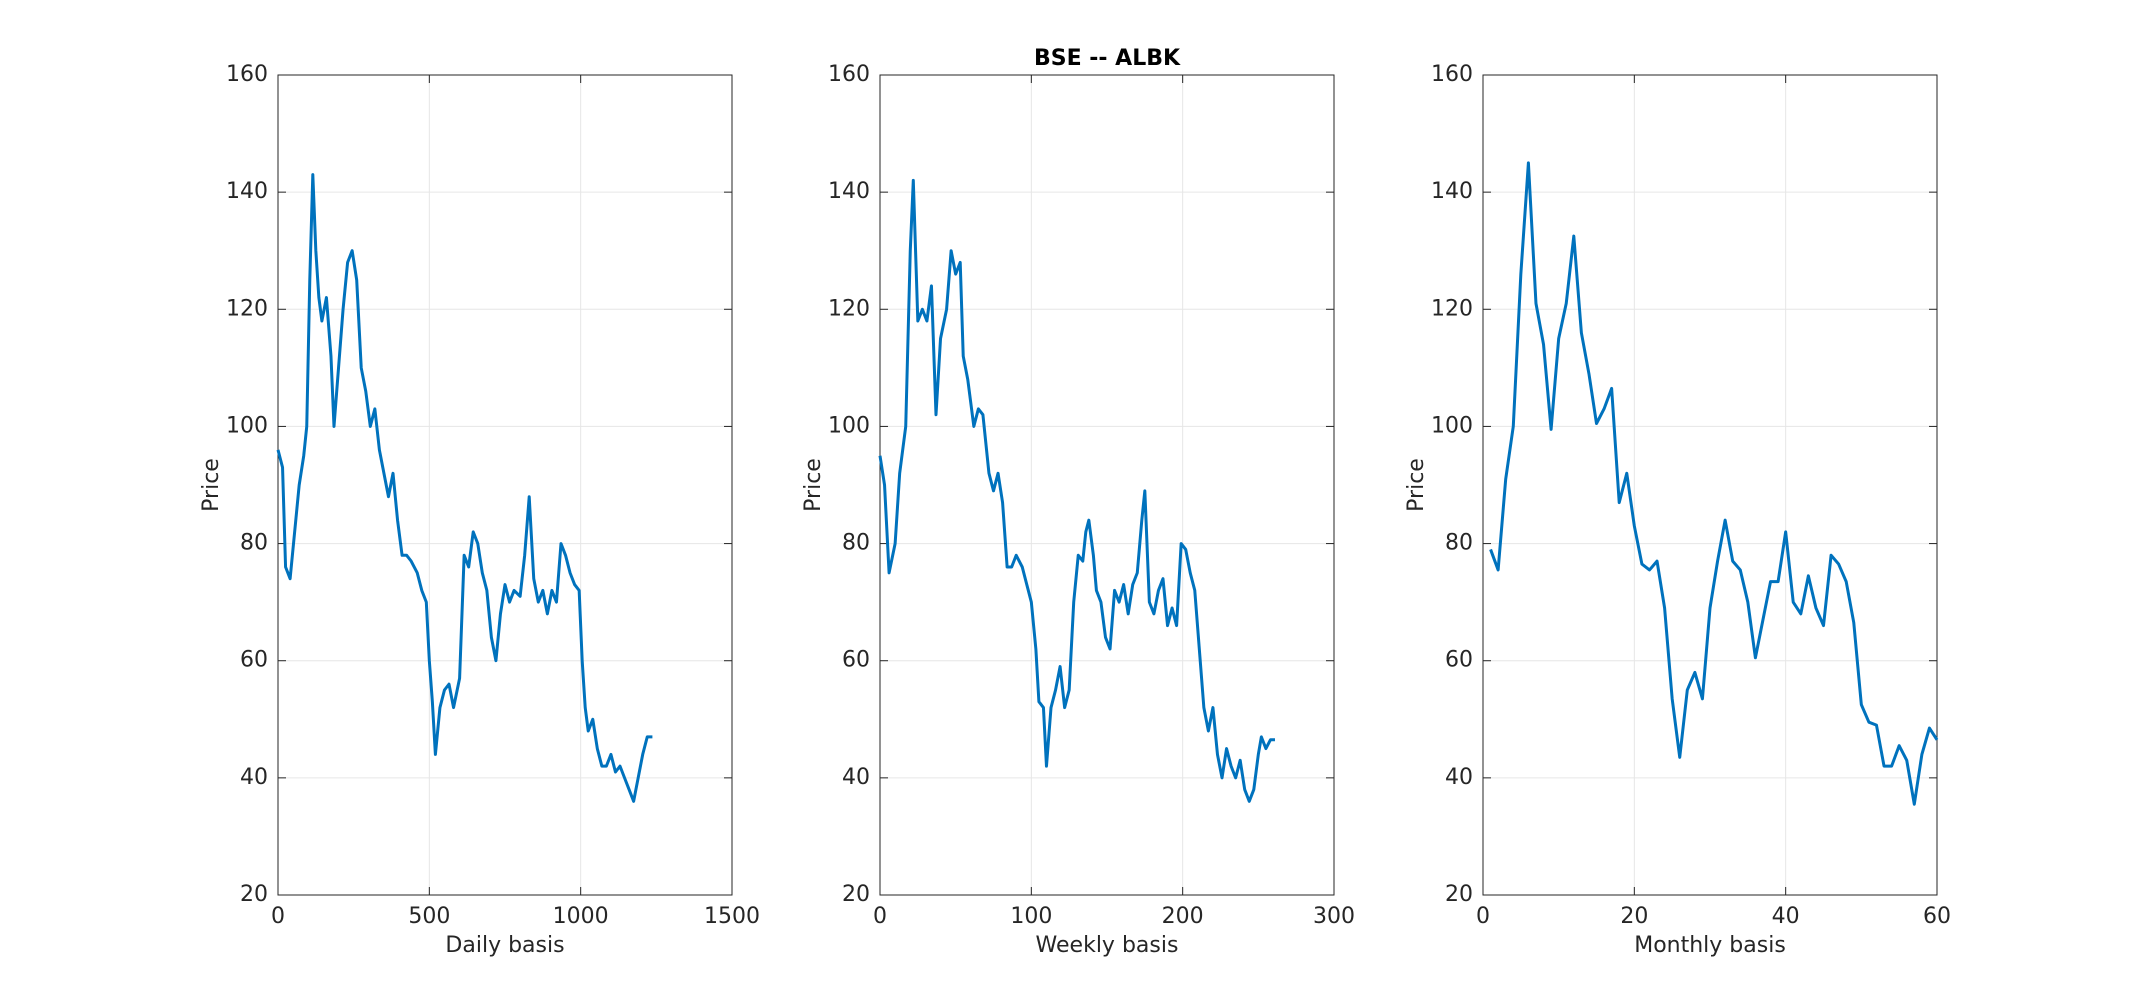 The width and height of the screenshot is (2134, 1000). I want to click on x-axis-label: Monthly basis, so click(1710, 945).